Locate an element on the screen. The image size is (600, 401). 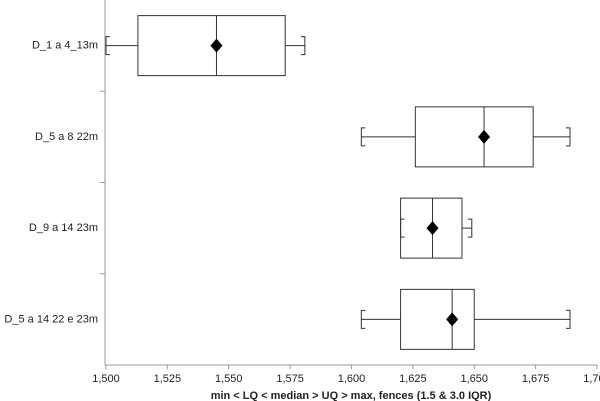
x-tick-label: 1,675 is located at coordinates (536, 379).